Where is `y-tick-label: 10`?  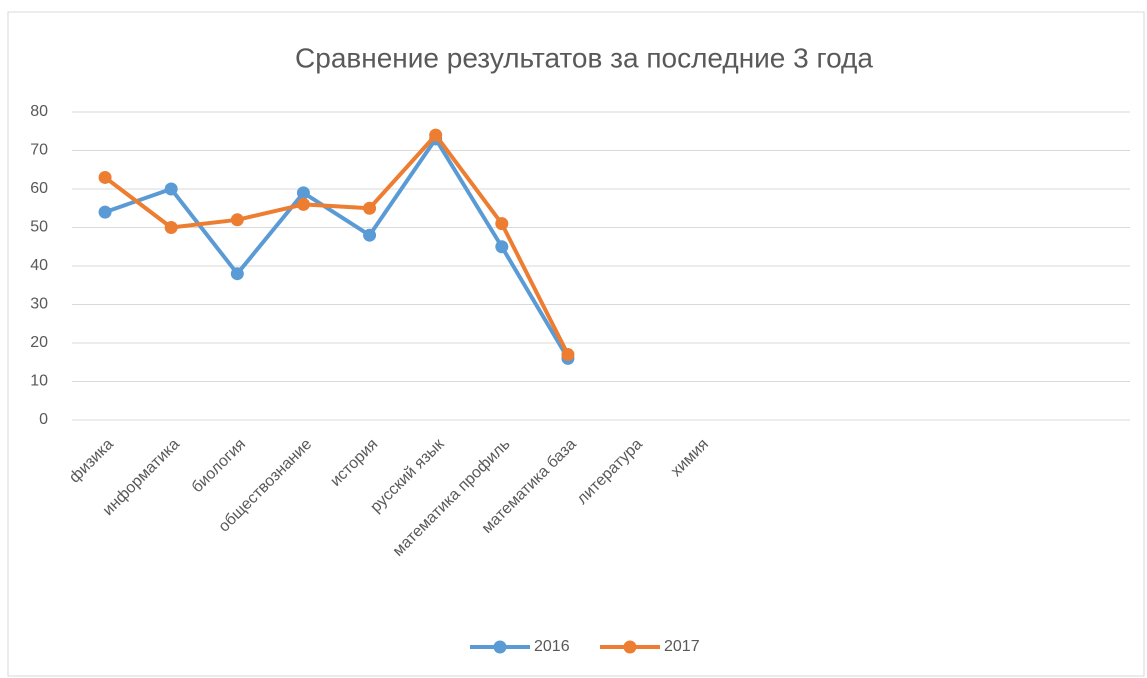
y-tick-label: 10 is located at coordinates (39, 381).